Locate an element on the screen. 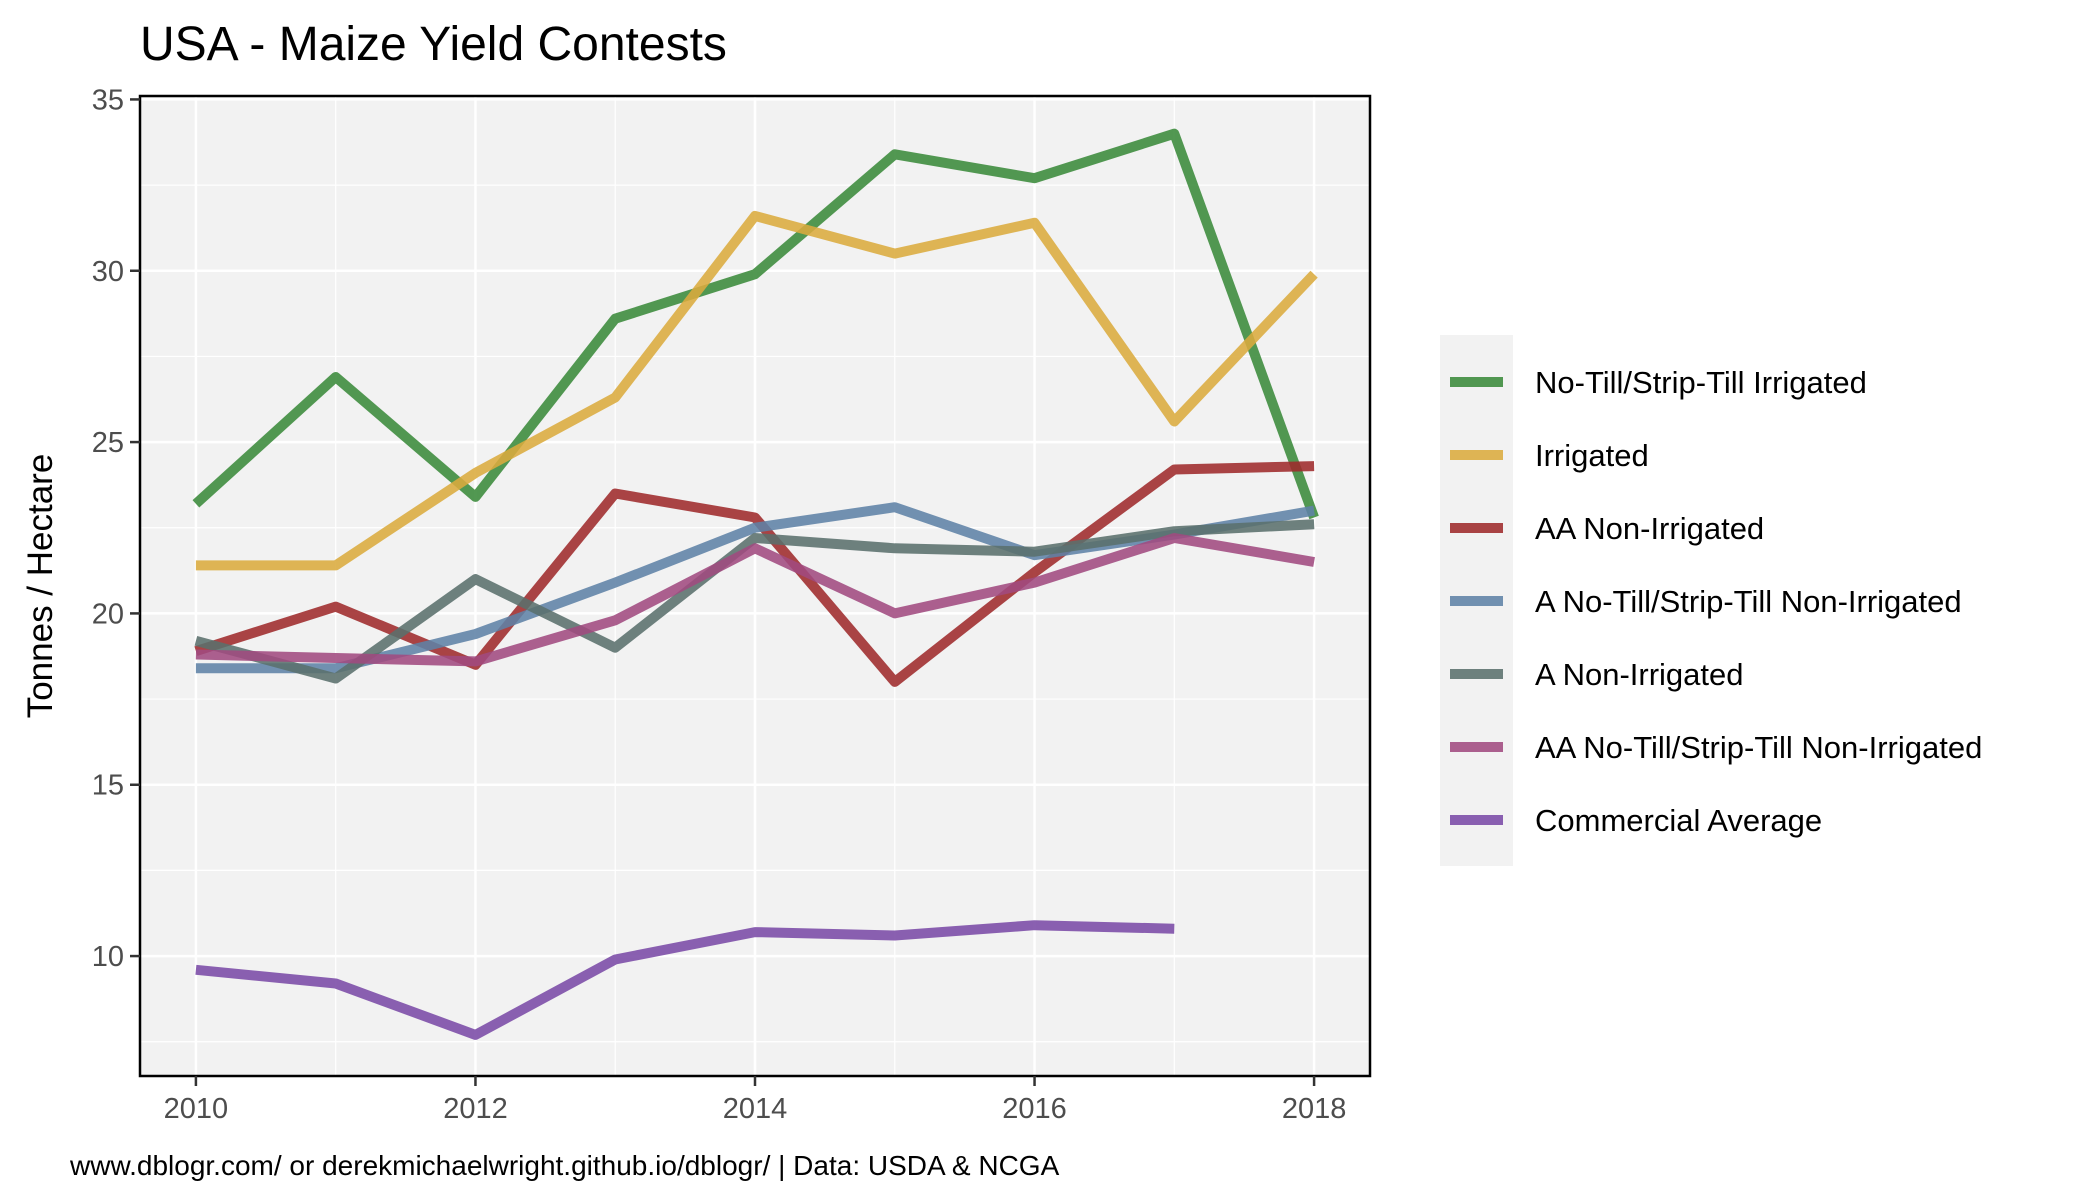  chart-title: USA - Maize Yield Contests is located at coordinates (433, 44).